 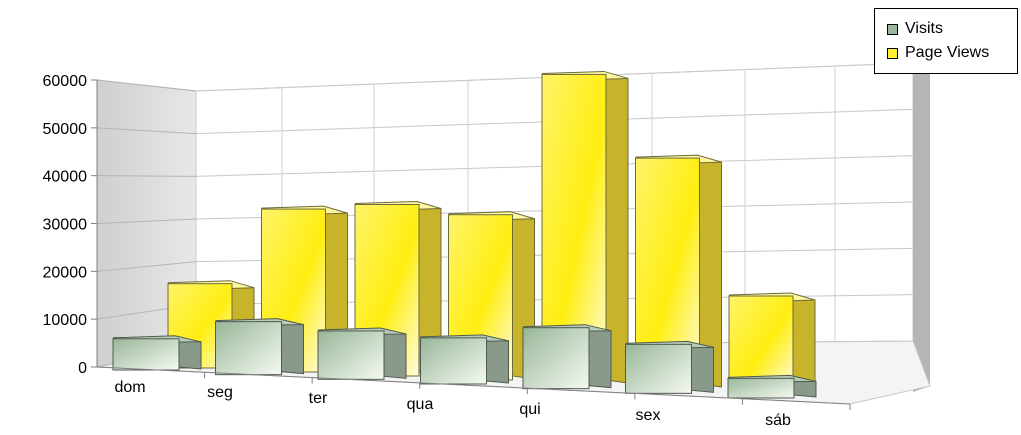 I want to click on legend-item-page-views: Page Views, so click(x=938, y=53).